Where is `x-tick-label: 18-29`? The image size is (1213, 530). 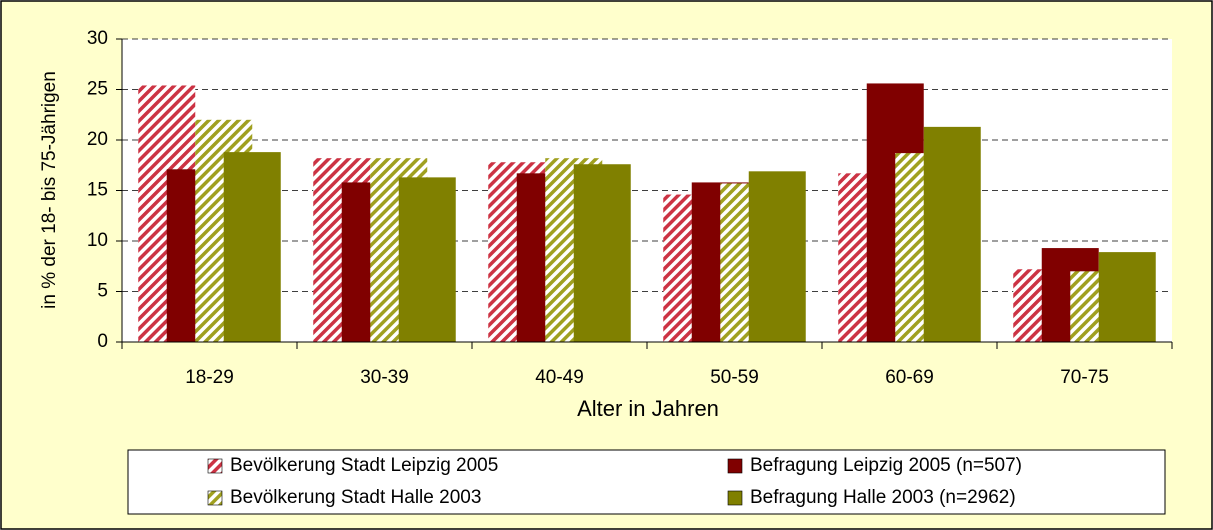
x-tick-label: 18-29 is located at coordinates (209, 377).